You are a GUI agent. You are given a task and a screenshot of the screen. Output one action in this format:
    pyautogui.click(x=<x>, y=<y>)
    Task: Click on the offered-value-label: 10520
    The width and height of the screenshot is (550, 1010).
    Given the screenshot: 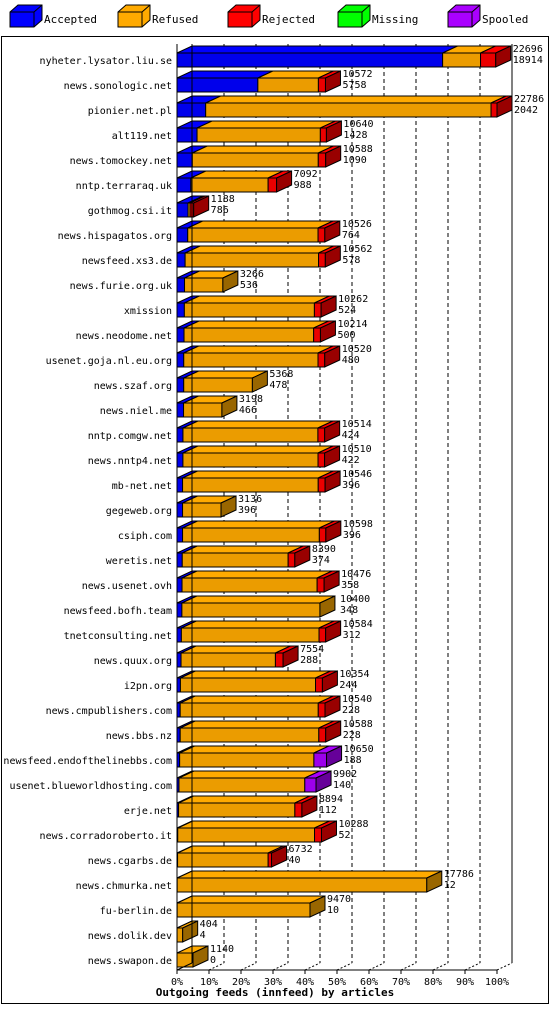 What is the action you would take?
    pyautogui.click(x=357, y=349)
    